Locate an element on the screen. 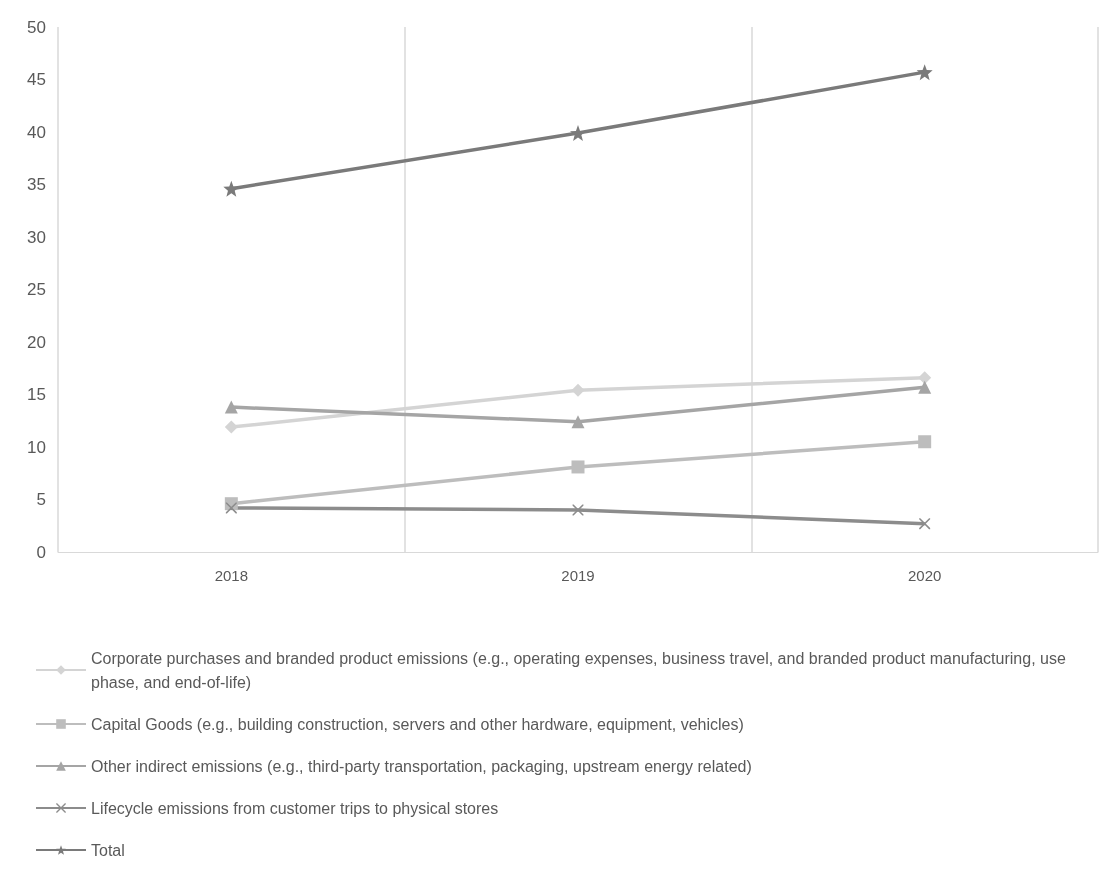 Image resolution: width=1113 pixels, height=877 pixels. legend-label: Lifecycle emissions from customer trips to physical stores is located at coordinates (295, 808).